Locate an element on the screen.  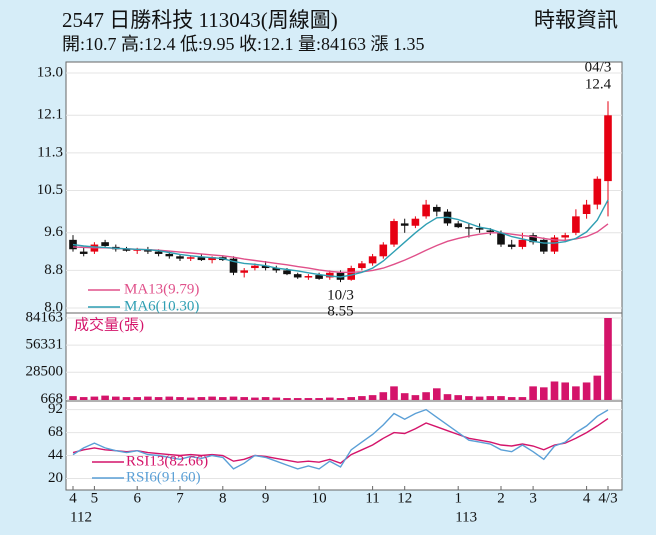
y-tick-label: 20 is located at coordinates (55, 478).